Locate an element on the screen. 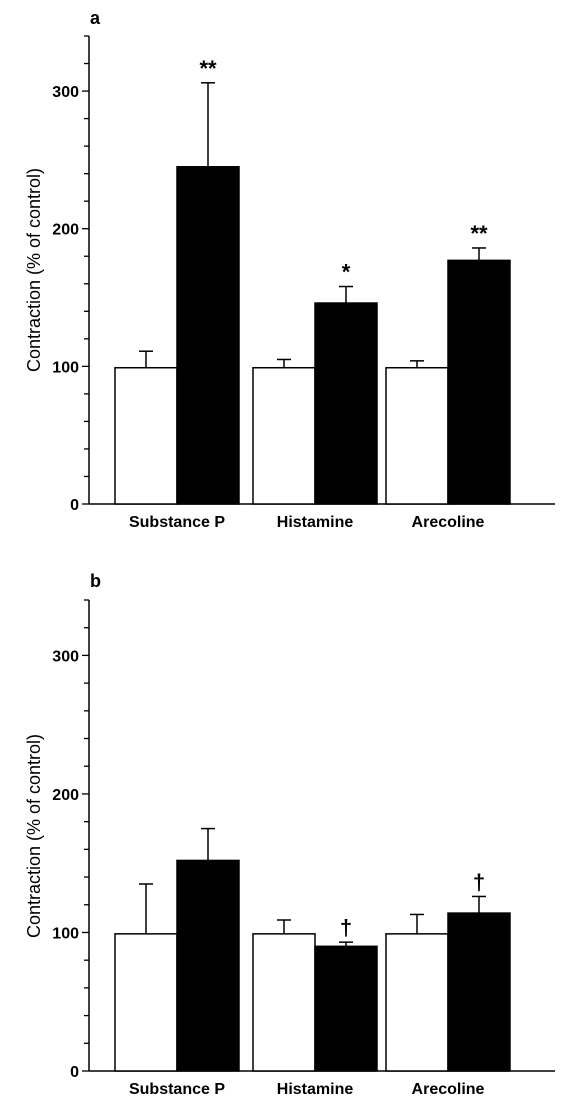 This screenshot has height=1117, width=578. panel-letter: a is located at coordinates (95, 18).